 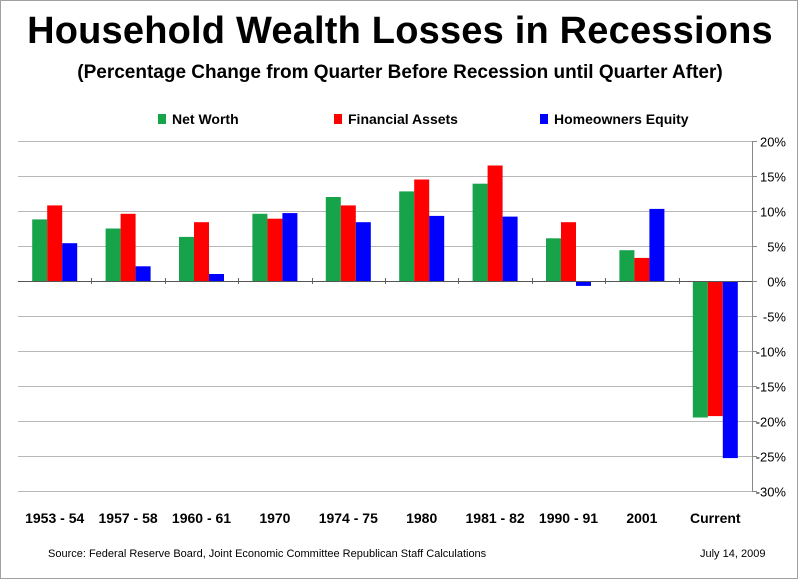 I want to click on x-tick-label: 1974 - 75, so click(x=348, y=518).